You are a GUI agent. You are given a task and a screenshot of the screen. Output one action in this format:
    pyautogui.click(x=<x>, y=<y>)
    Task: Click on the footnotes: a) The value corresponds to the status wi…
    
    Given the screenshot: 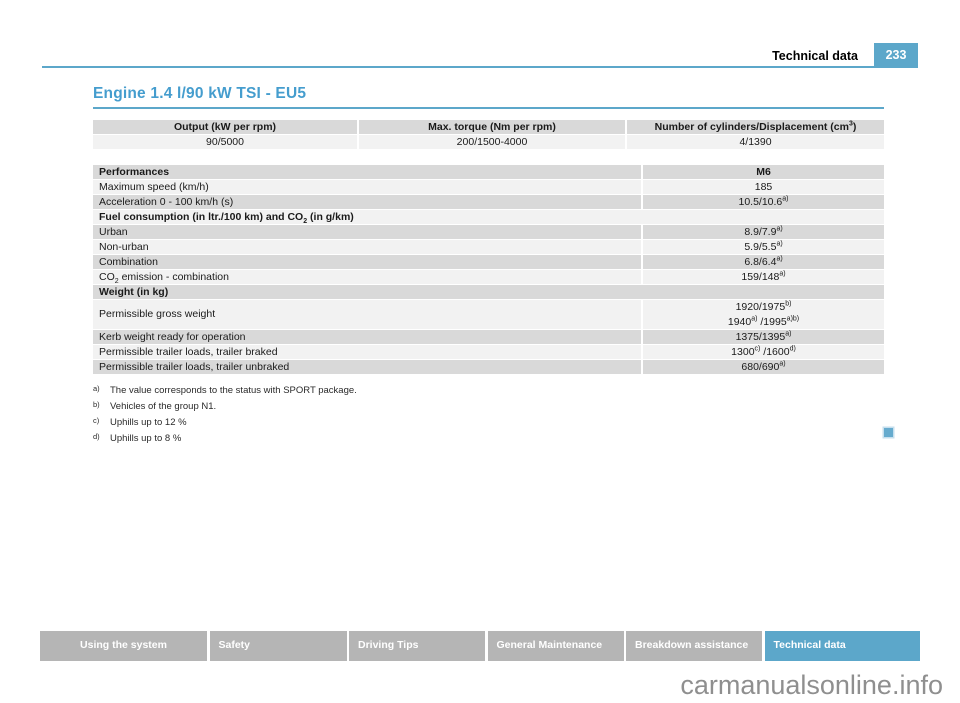 What is the action you would take?
    pyautogui.click(x=225, y=417)
    